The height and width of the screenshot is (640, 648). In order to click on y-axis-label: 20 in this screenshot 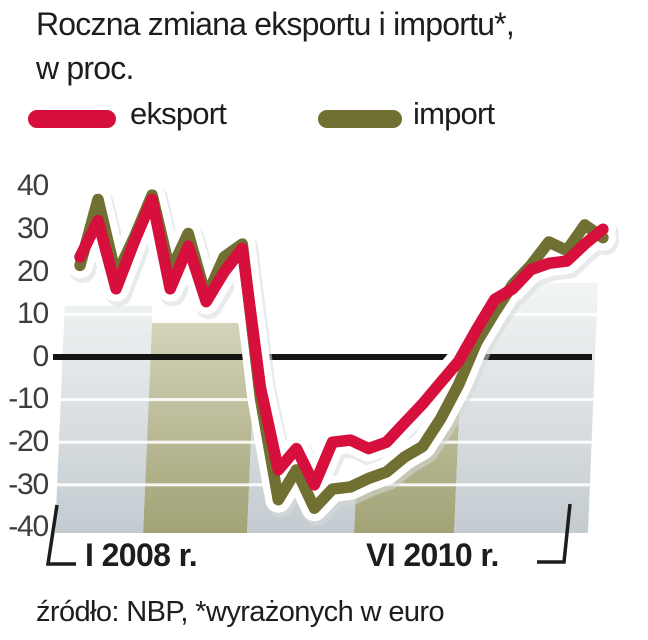, I will do `click(33, 271)`.